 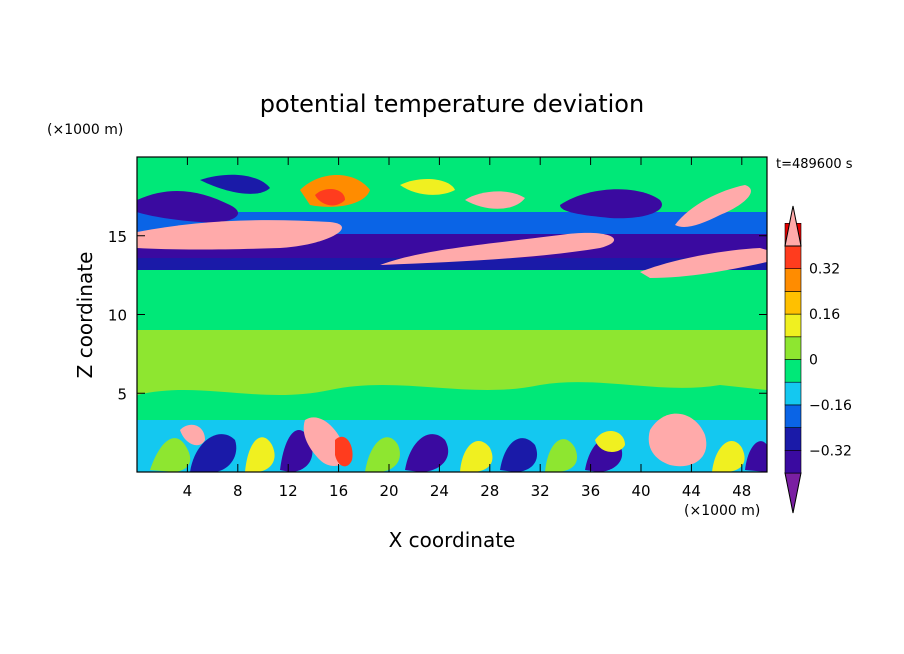 I want to click on y-tick-label: 10, so click(x=117, y=316).